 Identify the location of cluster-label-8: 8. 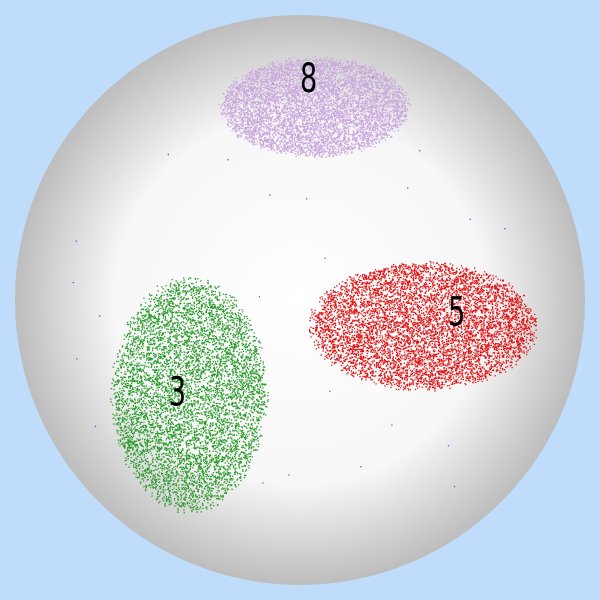
(308, 79).